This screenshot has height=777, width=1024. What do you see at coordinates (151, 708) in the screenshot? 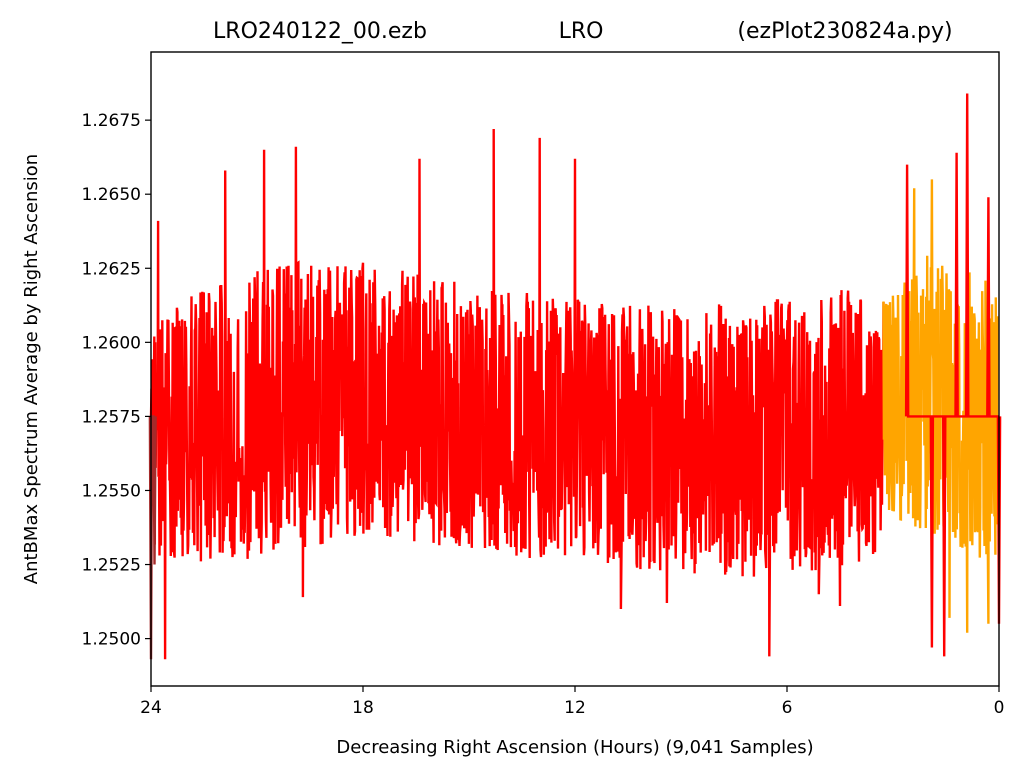
I see `x-tick-label: 24` at bounding box center [151, 708].